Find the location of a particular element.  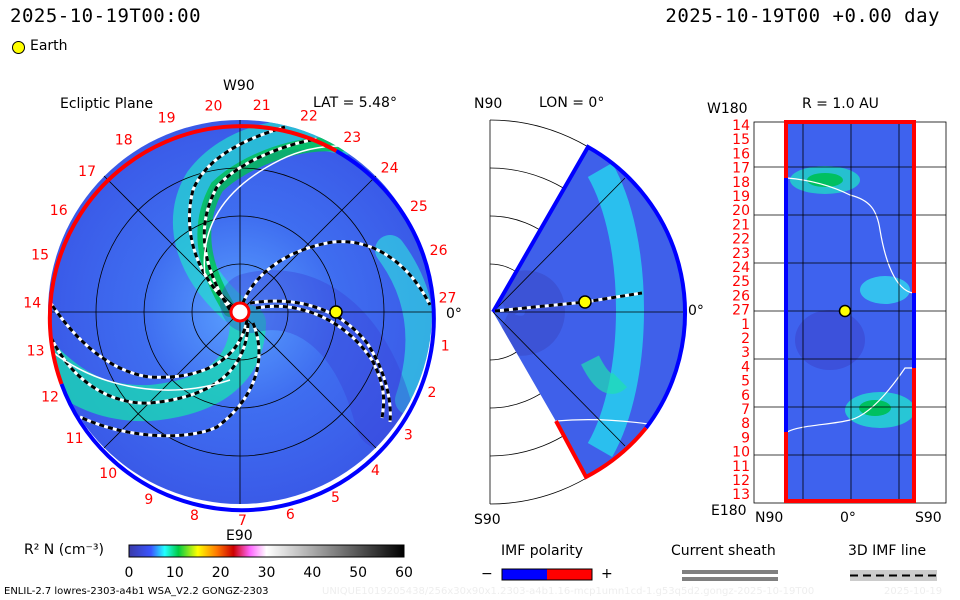

meridional-plot is located at coordinates (588, 312).